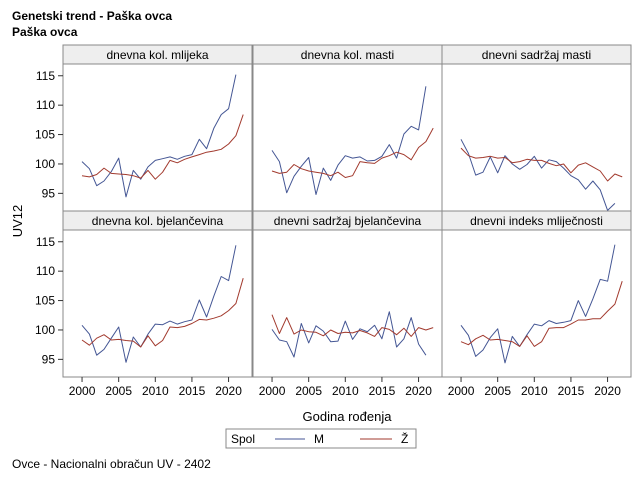  I want to click on panel-frame-dnevni-indeks-mlijecnosti, so click(536, 303).